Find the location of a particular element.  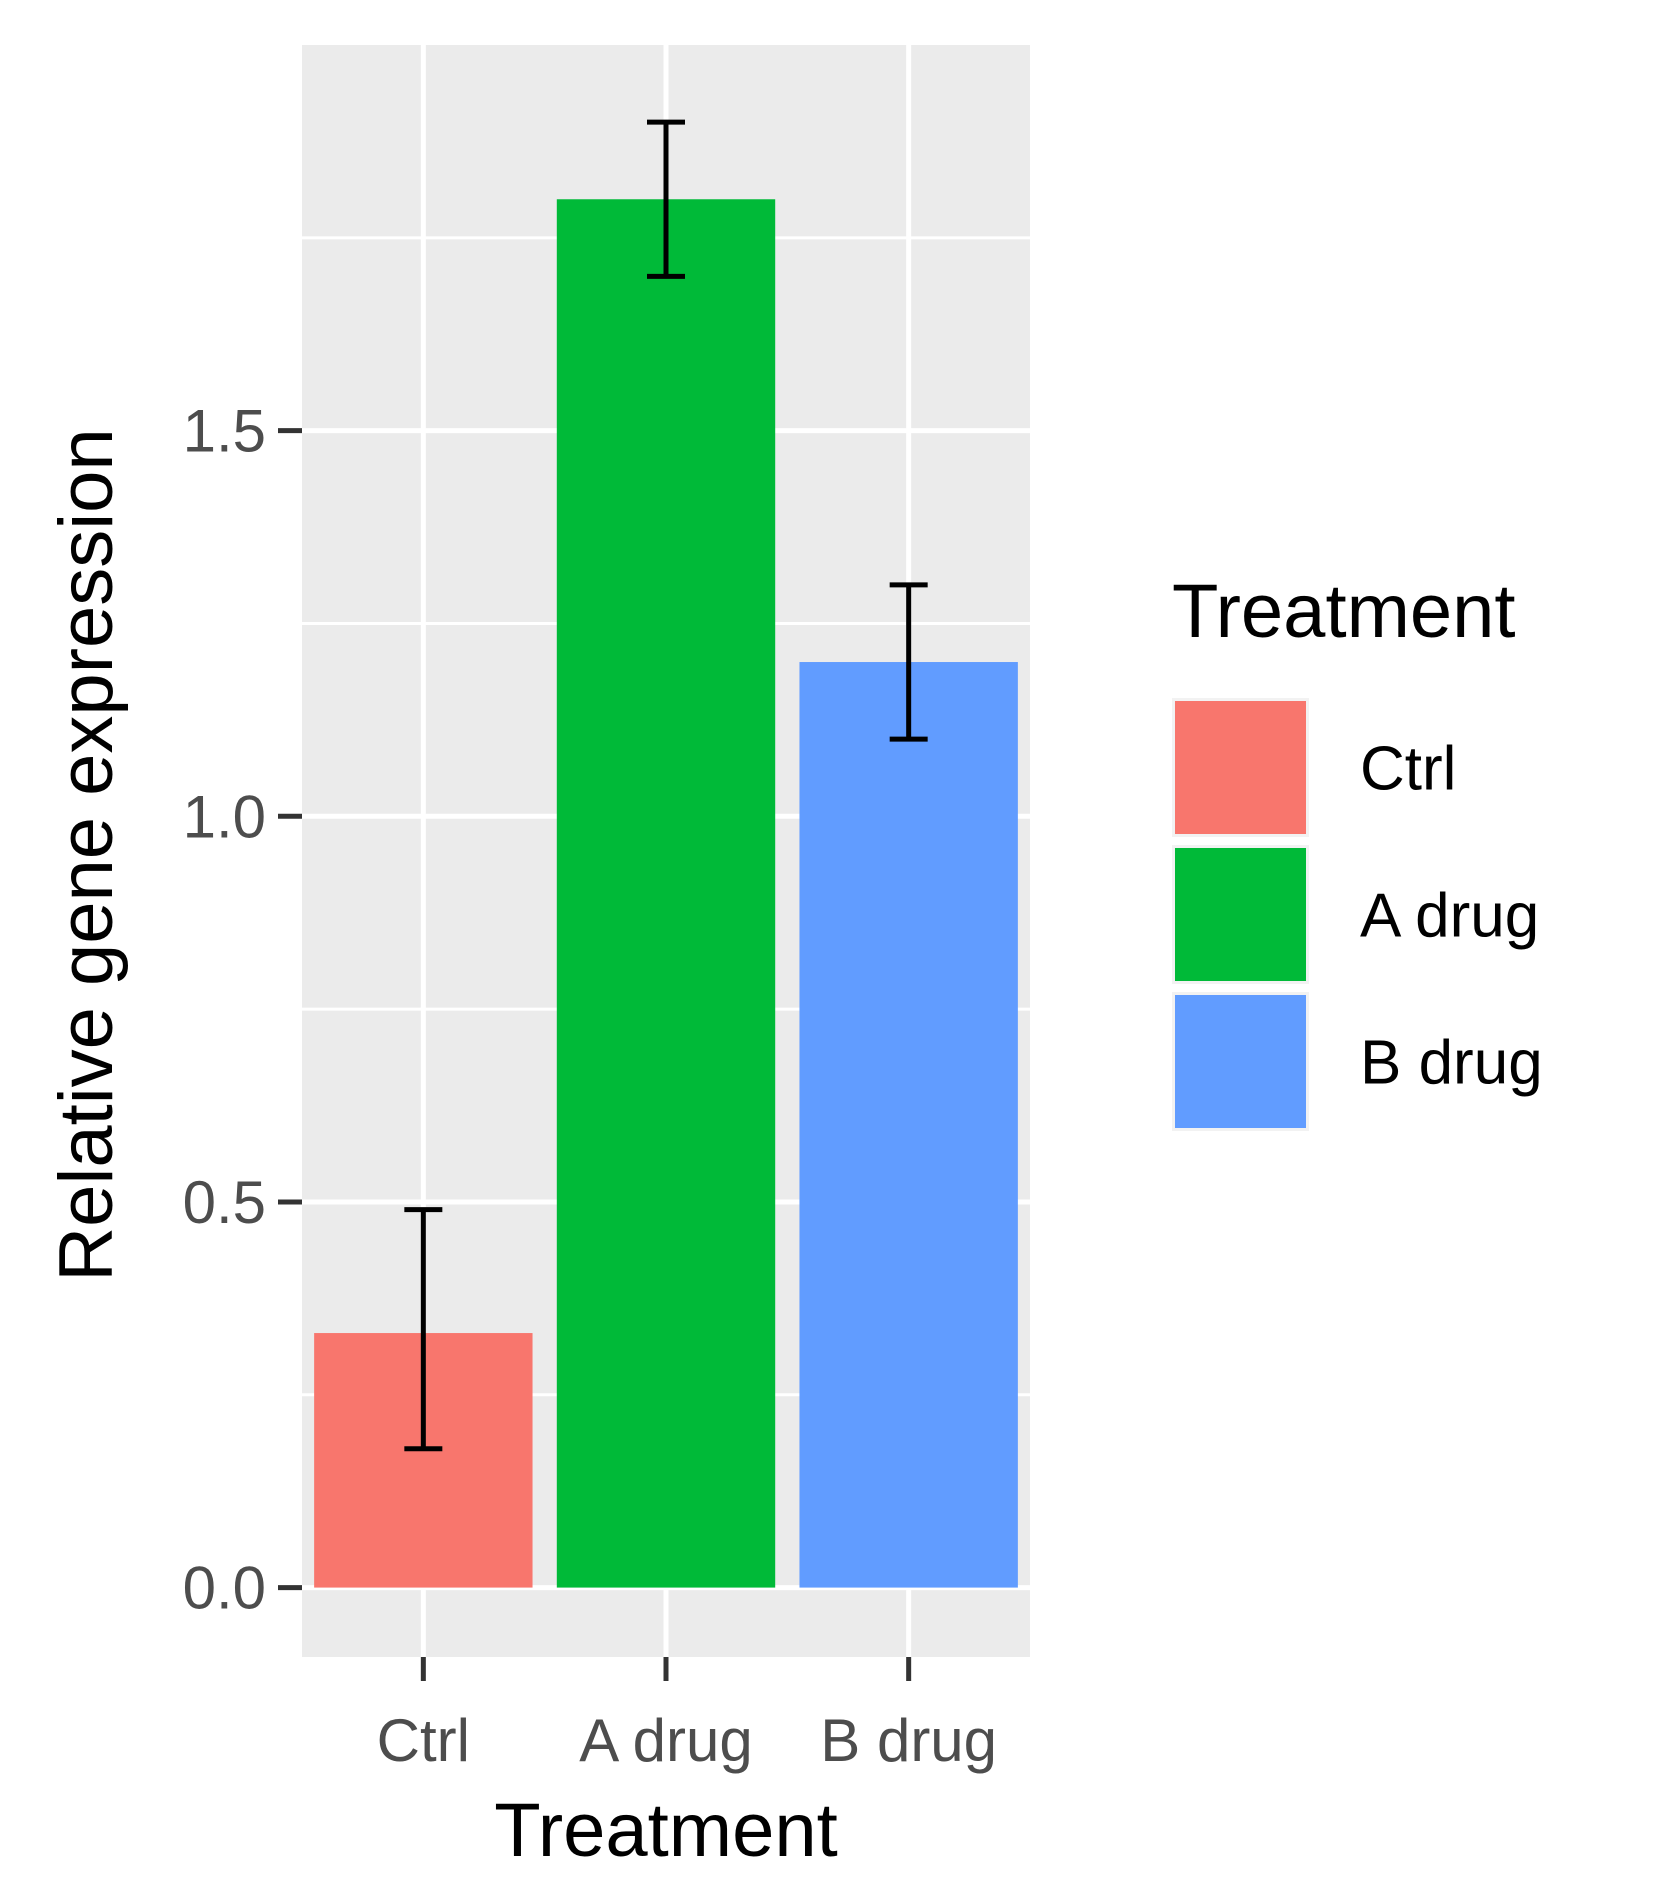

x-axis: Ctrl A drug B drug is located at coordinates (687, 1715).